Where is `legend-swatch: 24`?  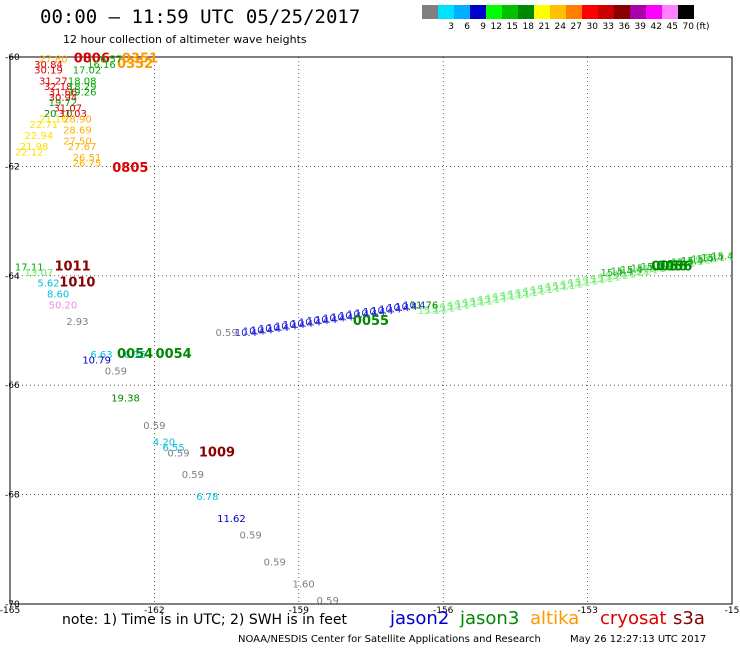
legend-swatch: 24 is located at coordinates (558, 18).